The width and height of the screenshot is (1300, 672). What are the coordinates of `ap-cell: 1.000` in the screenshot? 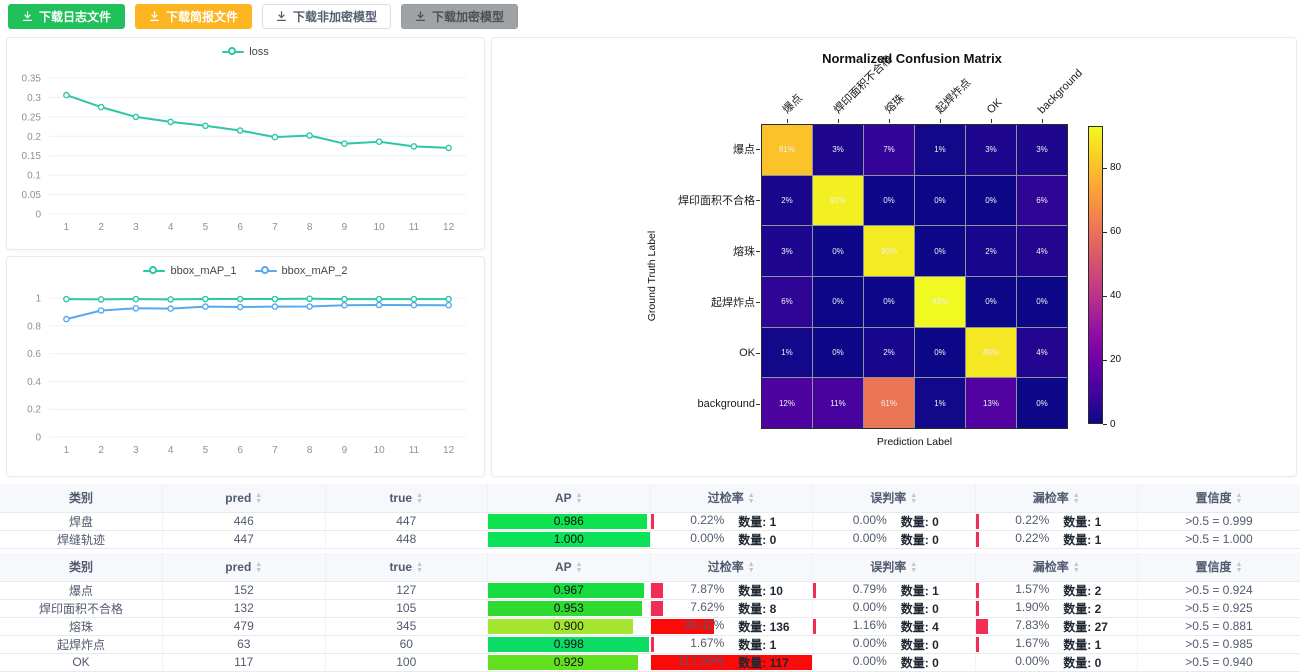 It's located at (569, 539).